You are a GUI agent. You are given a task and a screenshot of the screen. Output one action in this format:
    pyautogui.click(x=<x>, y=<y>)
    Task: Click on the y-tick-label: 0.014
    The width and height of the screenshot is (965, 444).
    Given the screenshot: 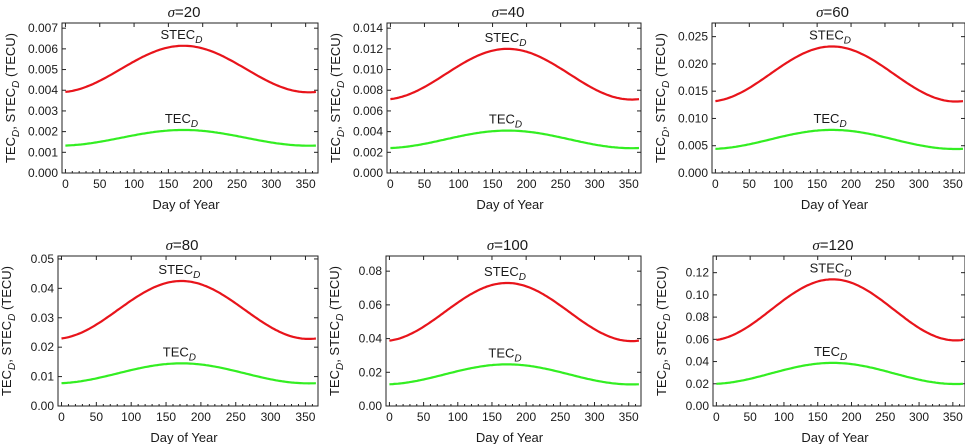 What is the action you would take?
    pyautogui.click(x=368, y=28)
    